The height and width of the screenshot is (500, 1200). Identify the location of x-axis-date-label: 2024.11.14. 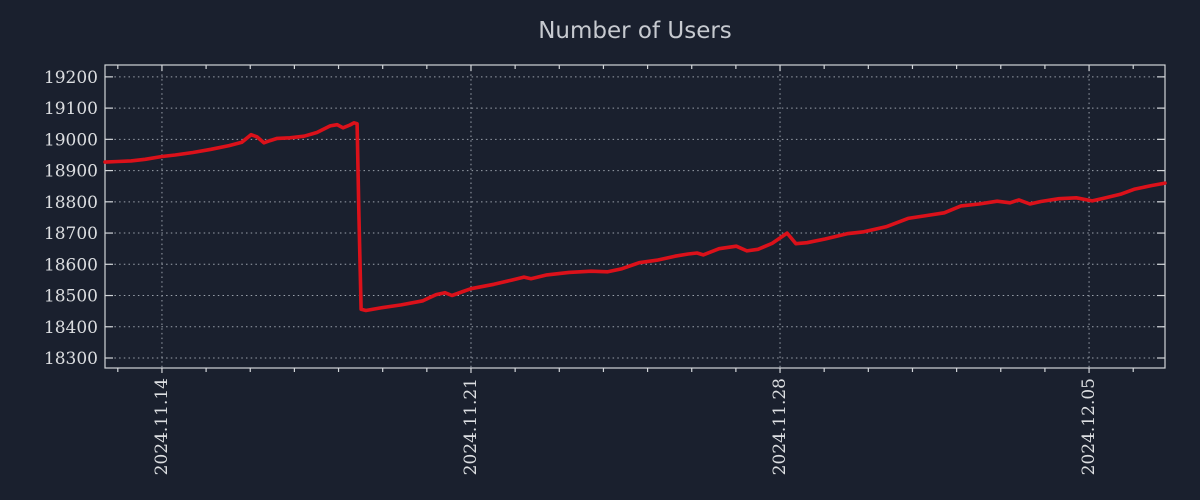
(162, 426).